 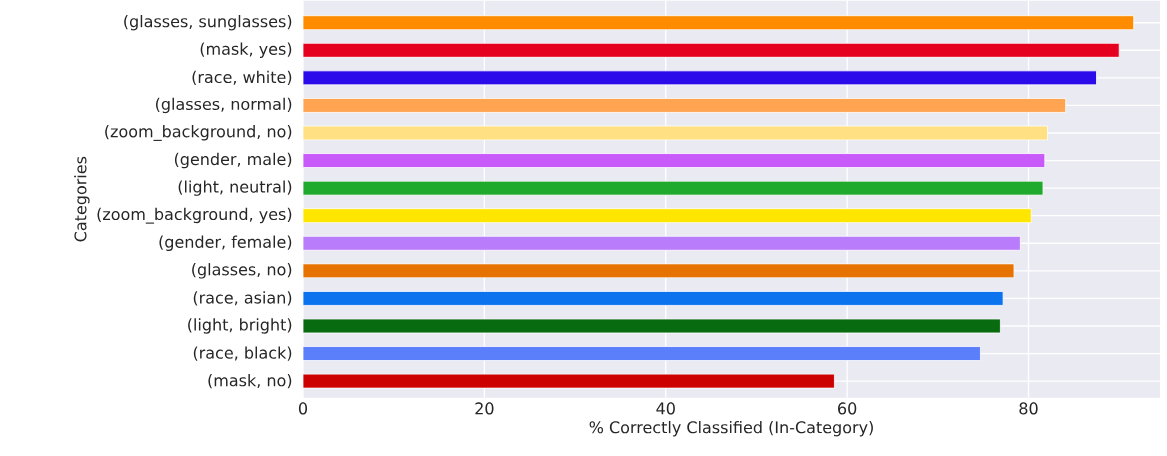 I want to click on y-tick-label: (light, neutral), so click(x=235, y=188).